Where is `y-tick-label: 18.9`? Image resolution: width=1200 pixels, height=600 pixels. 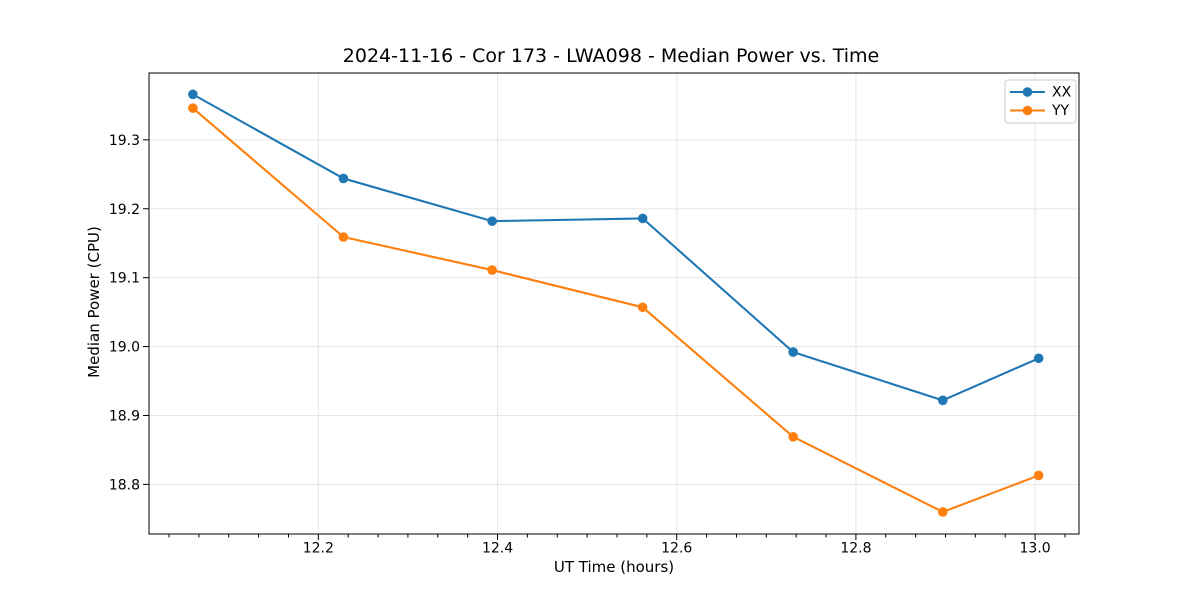 y-tick-label: 18.9 is located at coordinates (124, 416).